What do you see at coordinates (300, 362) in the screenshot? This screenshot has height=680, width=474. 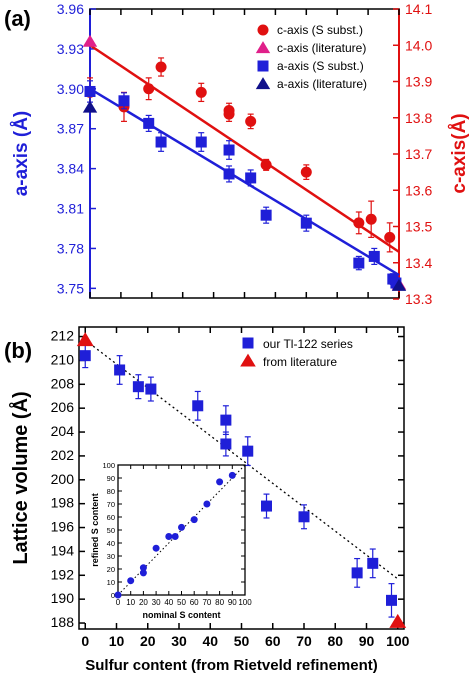 I see `legend-label: from literature` at bounding box center [300, 362].